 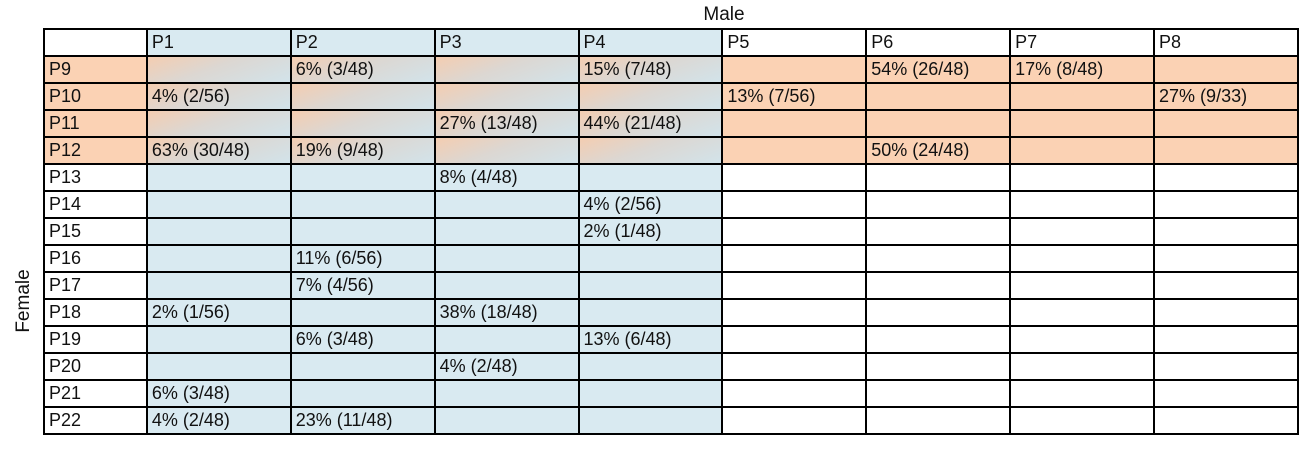 What do you see at coordinates (362, 420) in the screenshot?
I see `table-cell: 23% (11/48)` at bounding box center [362, 420].